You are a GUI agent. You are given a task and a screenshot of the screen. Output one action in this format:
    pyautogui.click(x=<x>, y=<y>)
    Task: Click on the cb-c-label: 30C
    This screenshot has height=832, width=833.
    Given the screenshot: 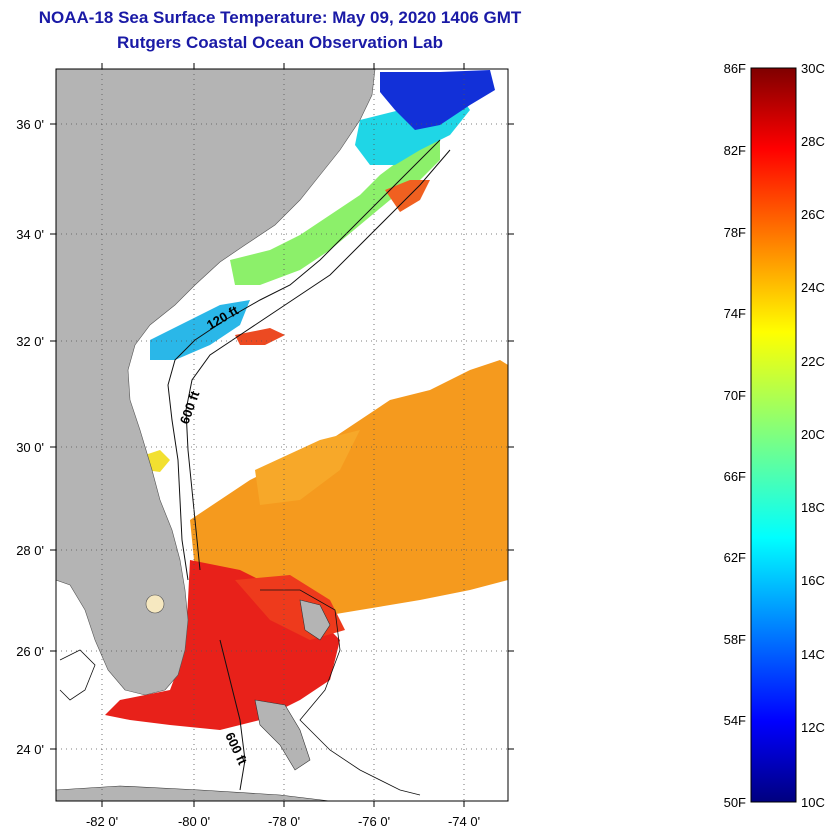 What is the action you would take?
    pyautogui.click(x=813, y=68)
    